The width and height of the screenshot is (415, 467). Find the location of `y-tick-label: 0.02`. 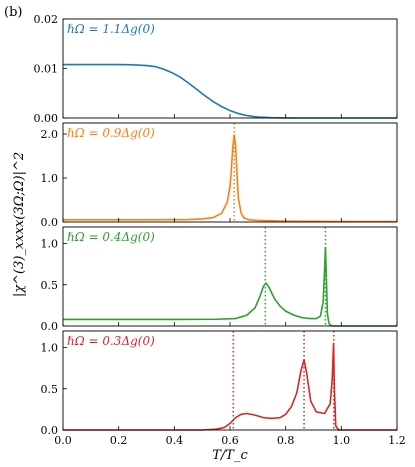

y-tick-label: 0.02 is located at coordinates (46, 19).